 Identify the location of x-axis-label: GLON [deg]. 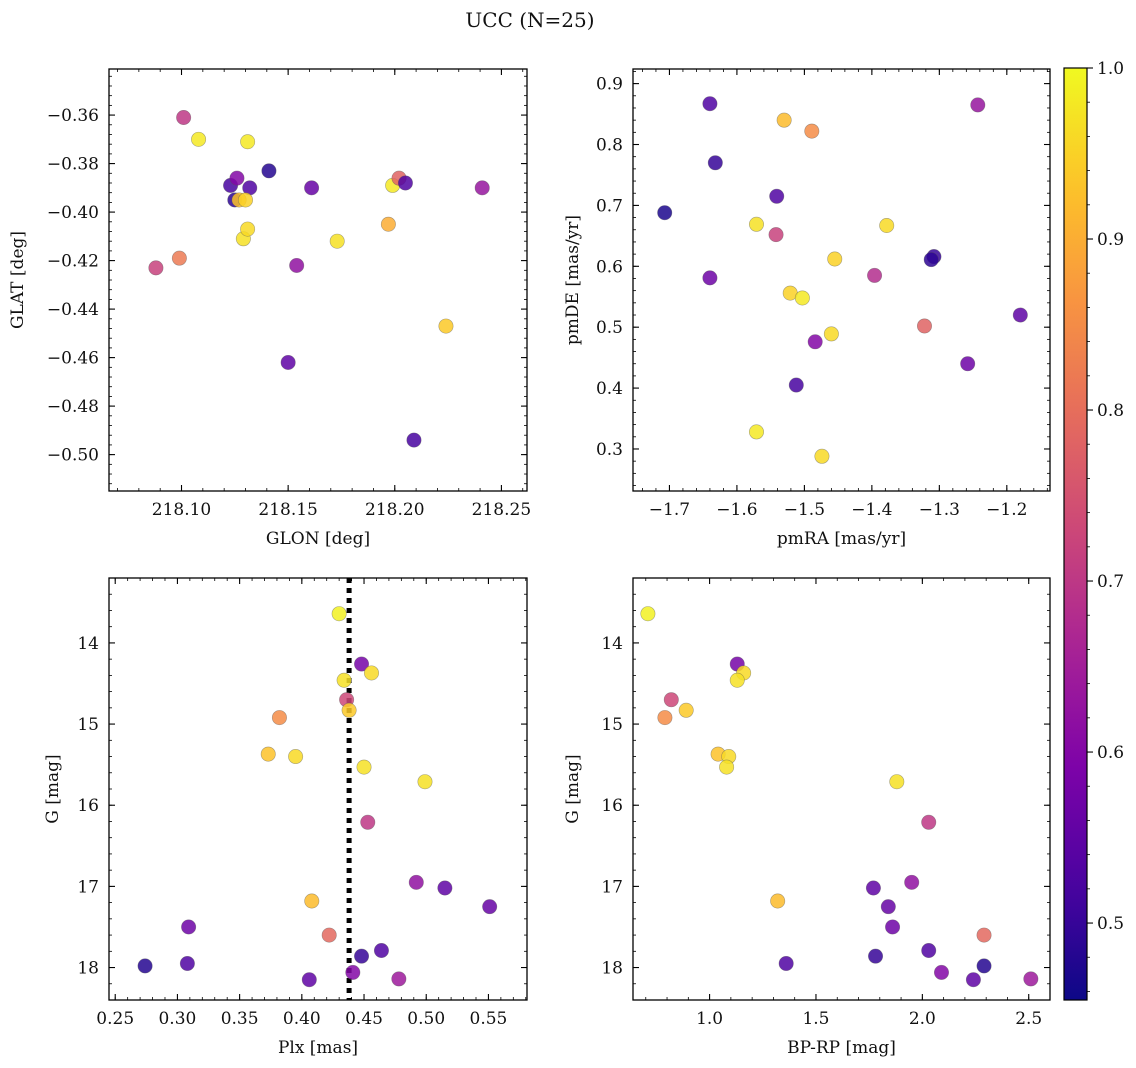
(318, 539).